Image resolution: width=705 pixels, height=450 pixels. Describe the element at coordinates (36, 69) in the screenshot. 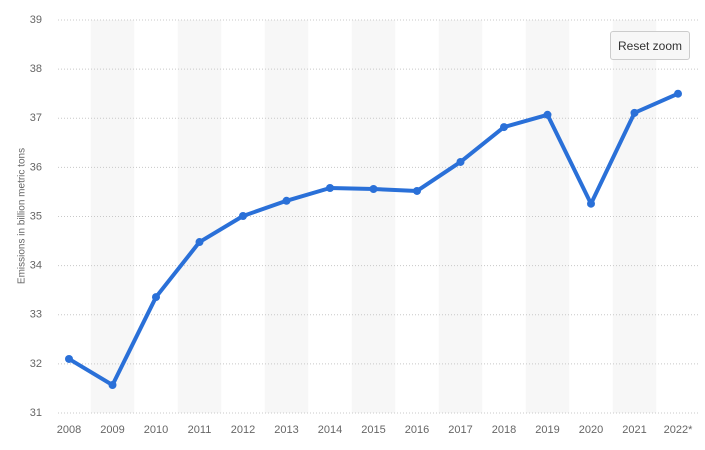

I see `y-tick-label: 38` at that location.